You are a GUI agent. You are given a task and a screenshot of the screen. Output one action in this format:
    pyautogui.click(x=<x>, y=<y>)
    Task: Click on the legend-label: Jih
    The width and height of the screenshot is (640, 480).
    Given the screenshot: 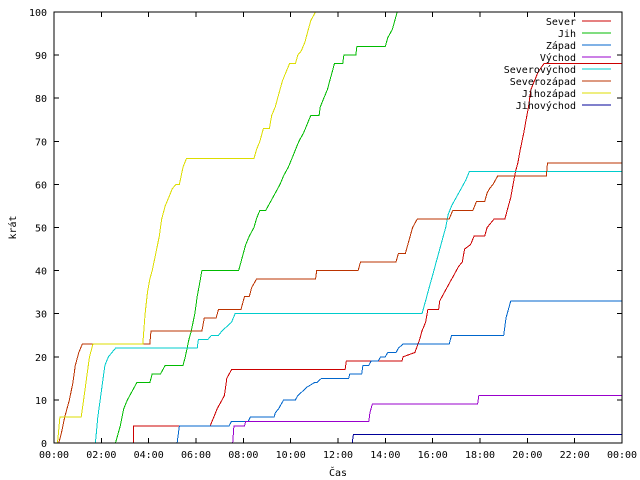 What is the action you would take?
    pyautogui.click(x=567, y=34)
    